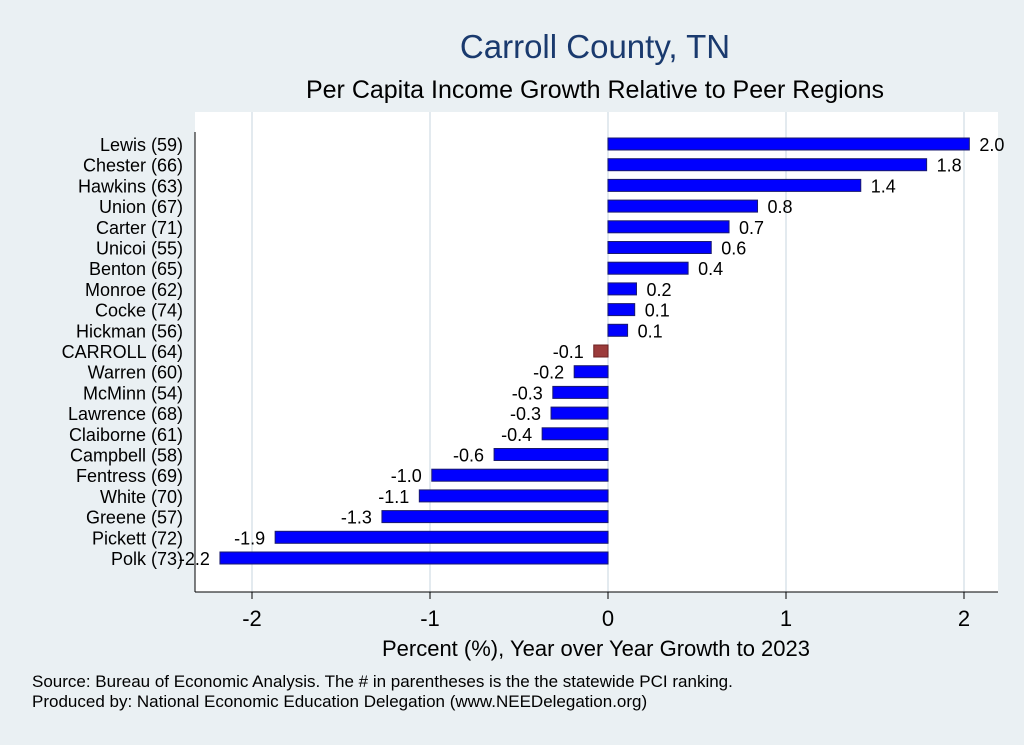 The width and height of the screenshot is (1024, 745). I want to click on category-label: Fentress (69), so click(129, 476).